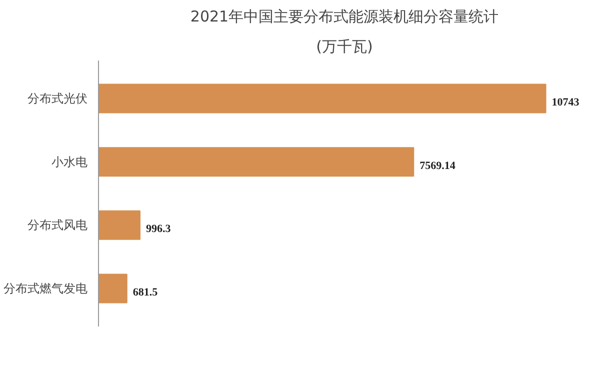  I want to click on chart-subtitle: (万千瓦), so click(344, 47).